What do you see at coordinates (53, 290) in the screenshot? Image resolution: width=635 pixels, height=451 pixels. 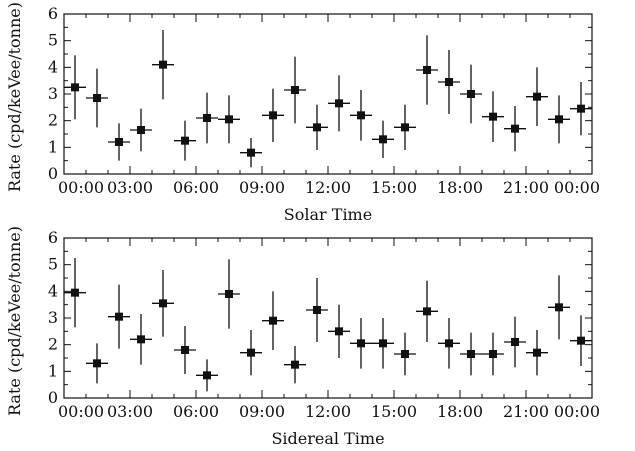 I see `sidereal-y-tick-label: 4` at bounding box center [53, 290].